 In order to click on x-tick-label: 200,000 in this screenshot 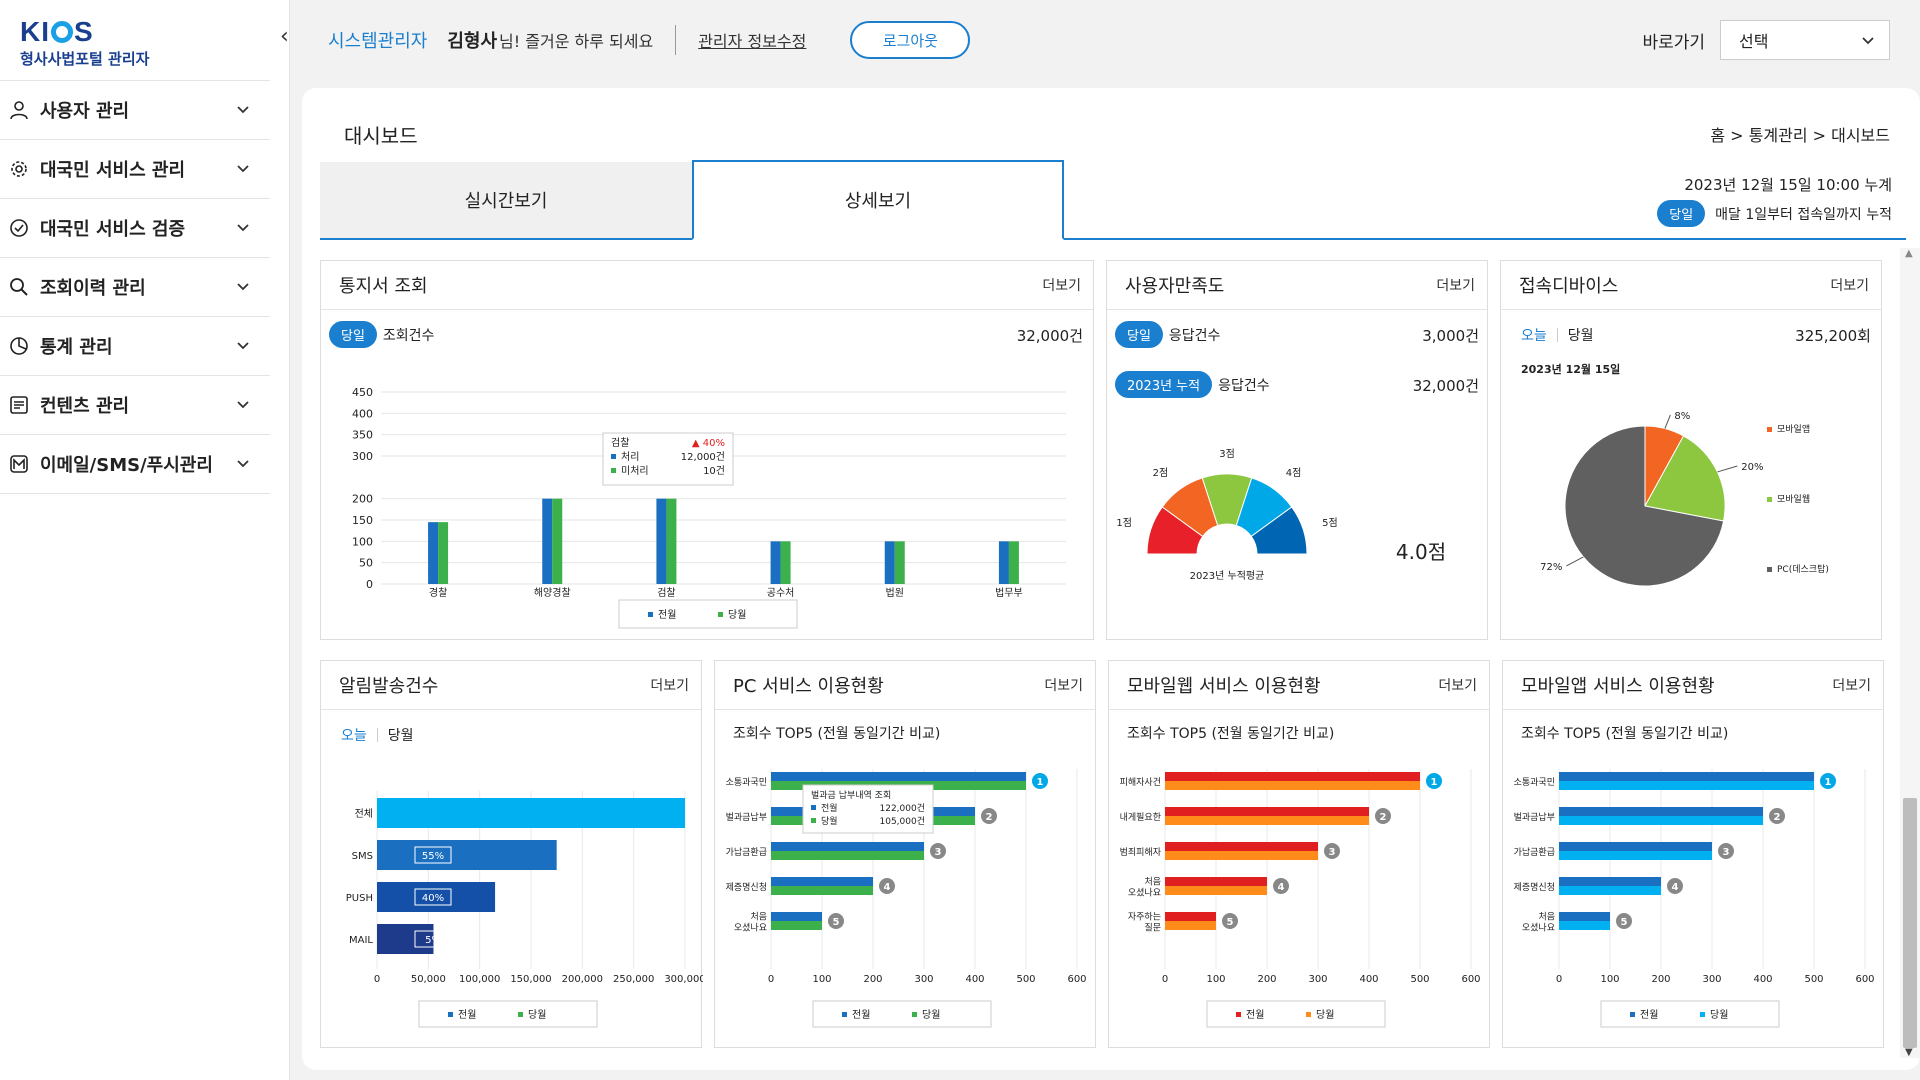, I will do `click(582, 979)`.